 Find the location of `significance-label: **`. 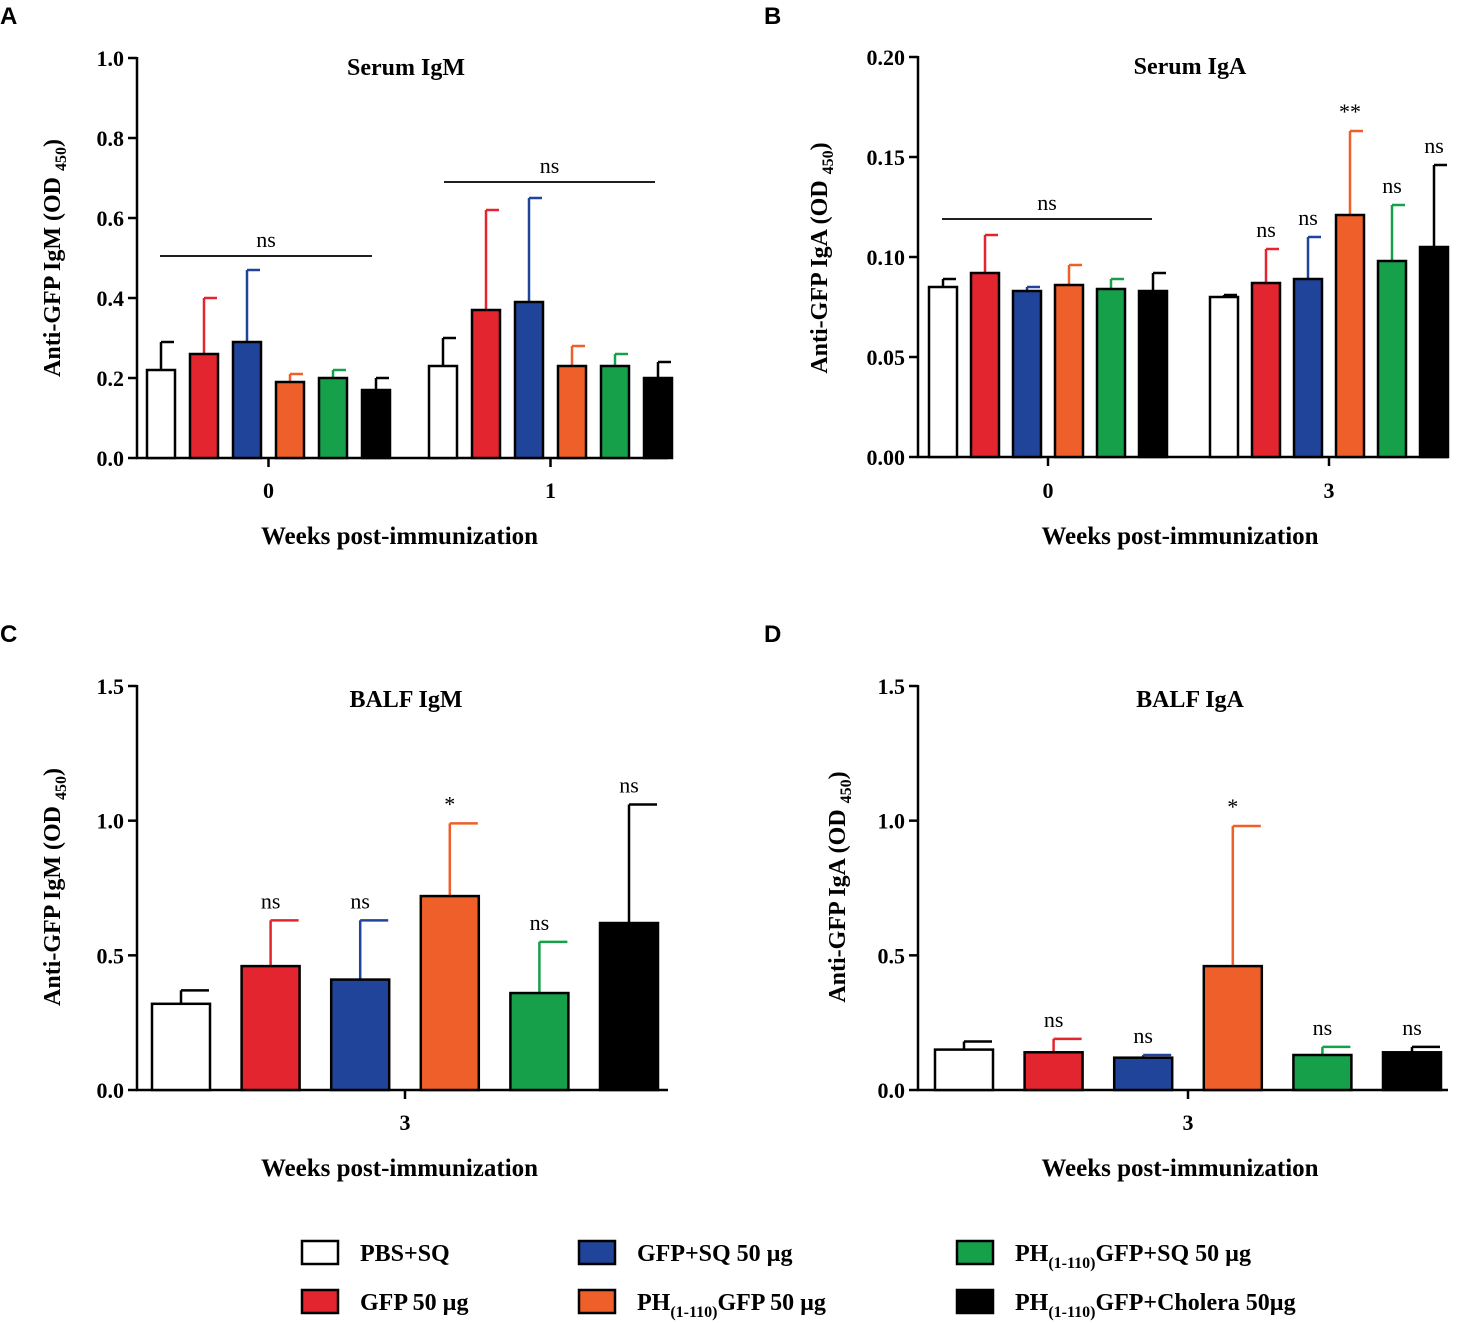

significance-label: ** is located at coordinates (1350, 111).